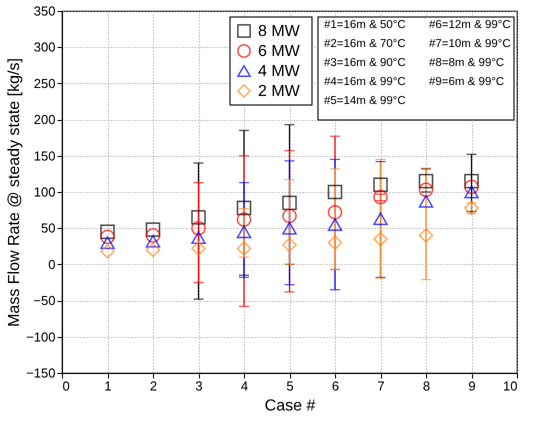 This screenshot has height=434, width=544. Describe the element at coordinates (470, 25) in the screenshot. I see `annotation: #6=12m & 99°C` at that location.